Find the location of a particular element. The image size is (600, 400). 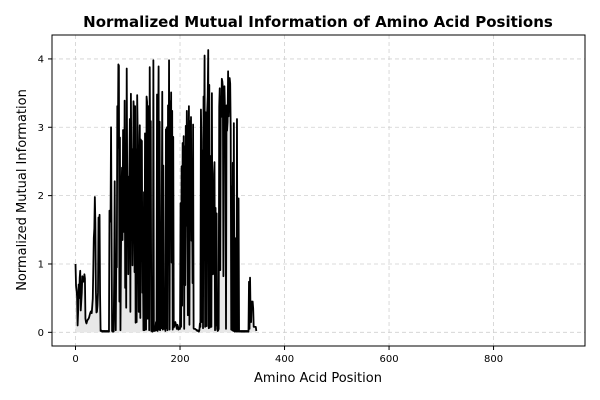

y-tick-label: 3 is located at coordinates (41, 128).